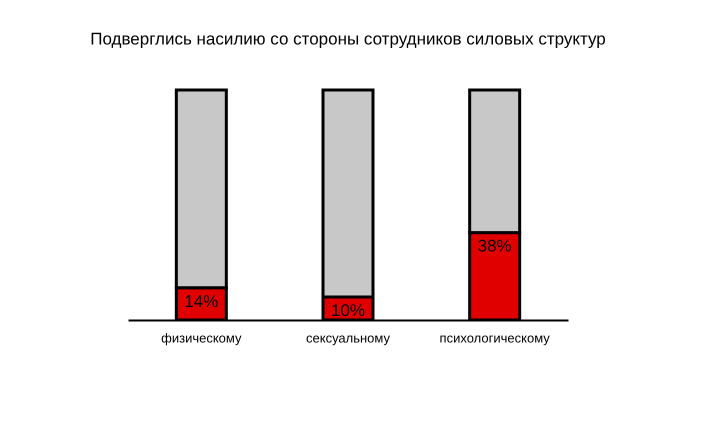  Describe the element at coordinates (201, 338) in the screenshot. I see `x-tick-label: физическому` at that location.